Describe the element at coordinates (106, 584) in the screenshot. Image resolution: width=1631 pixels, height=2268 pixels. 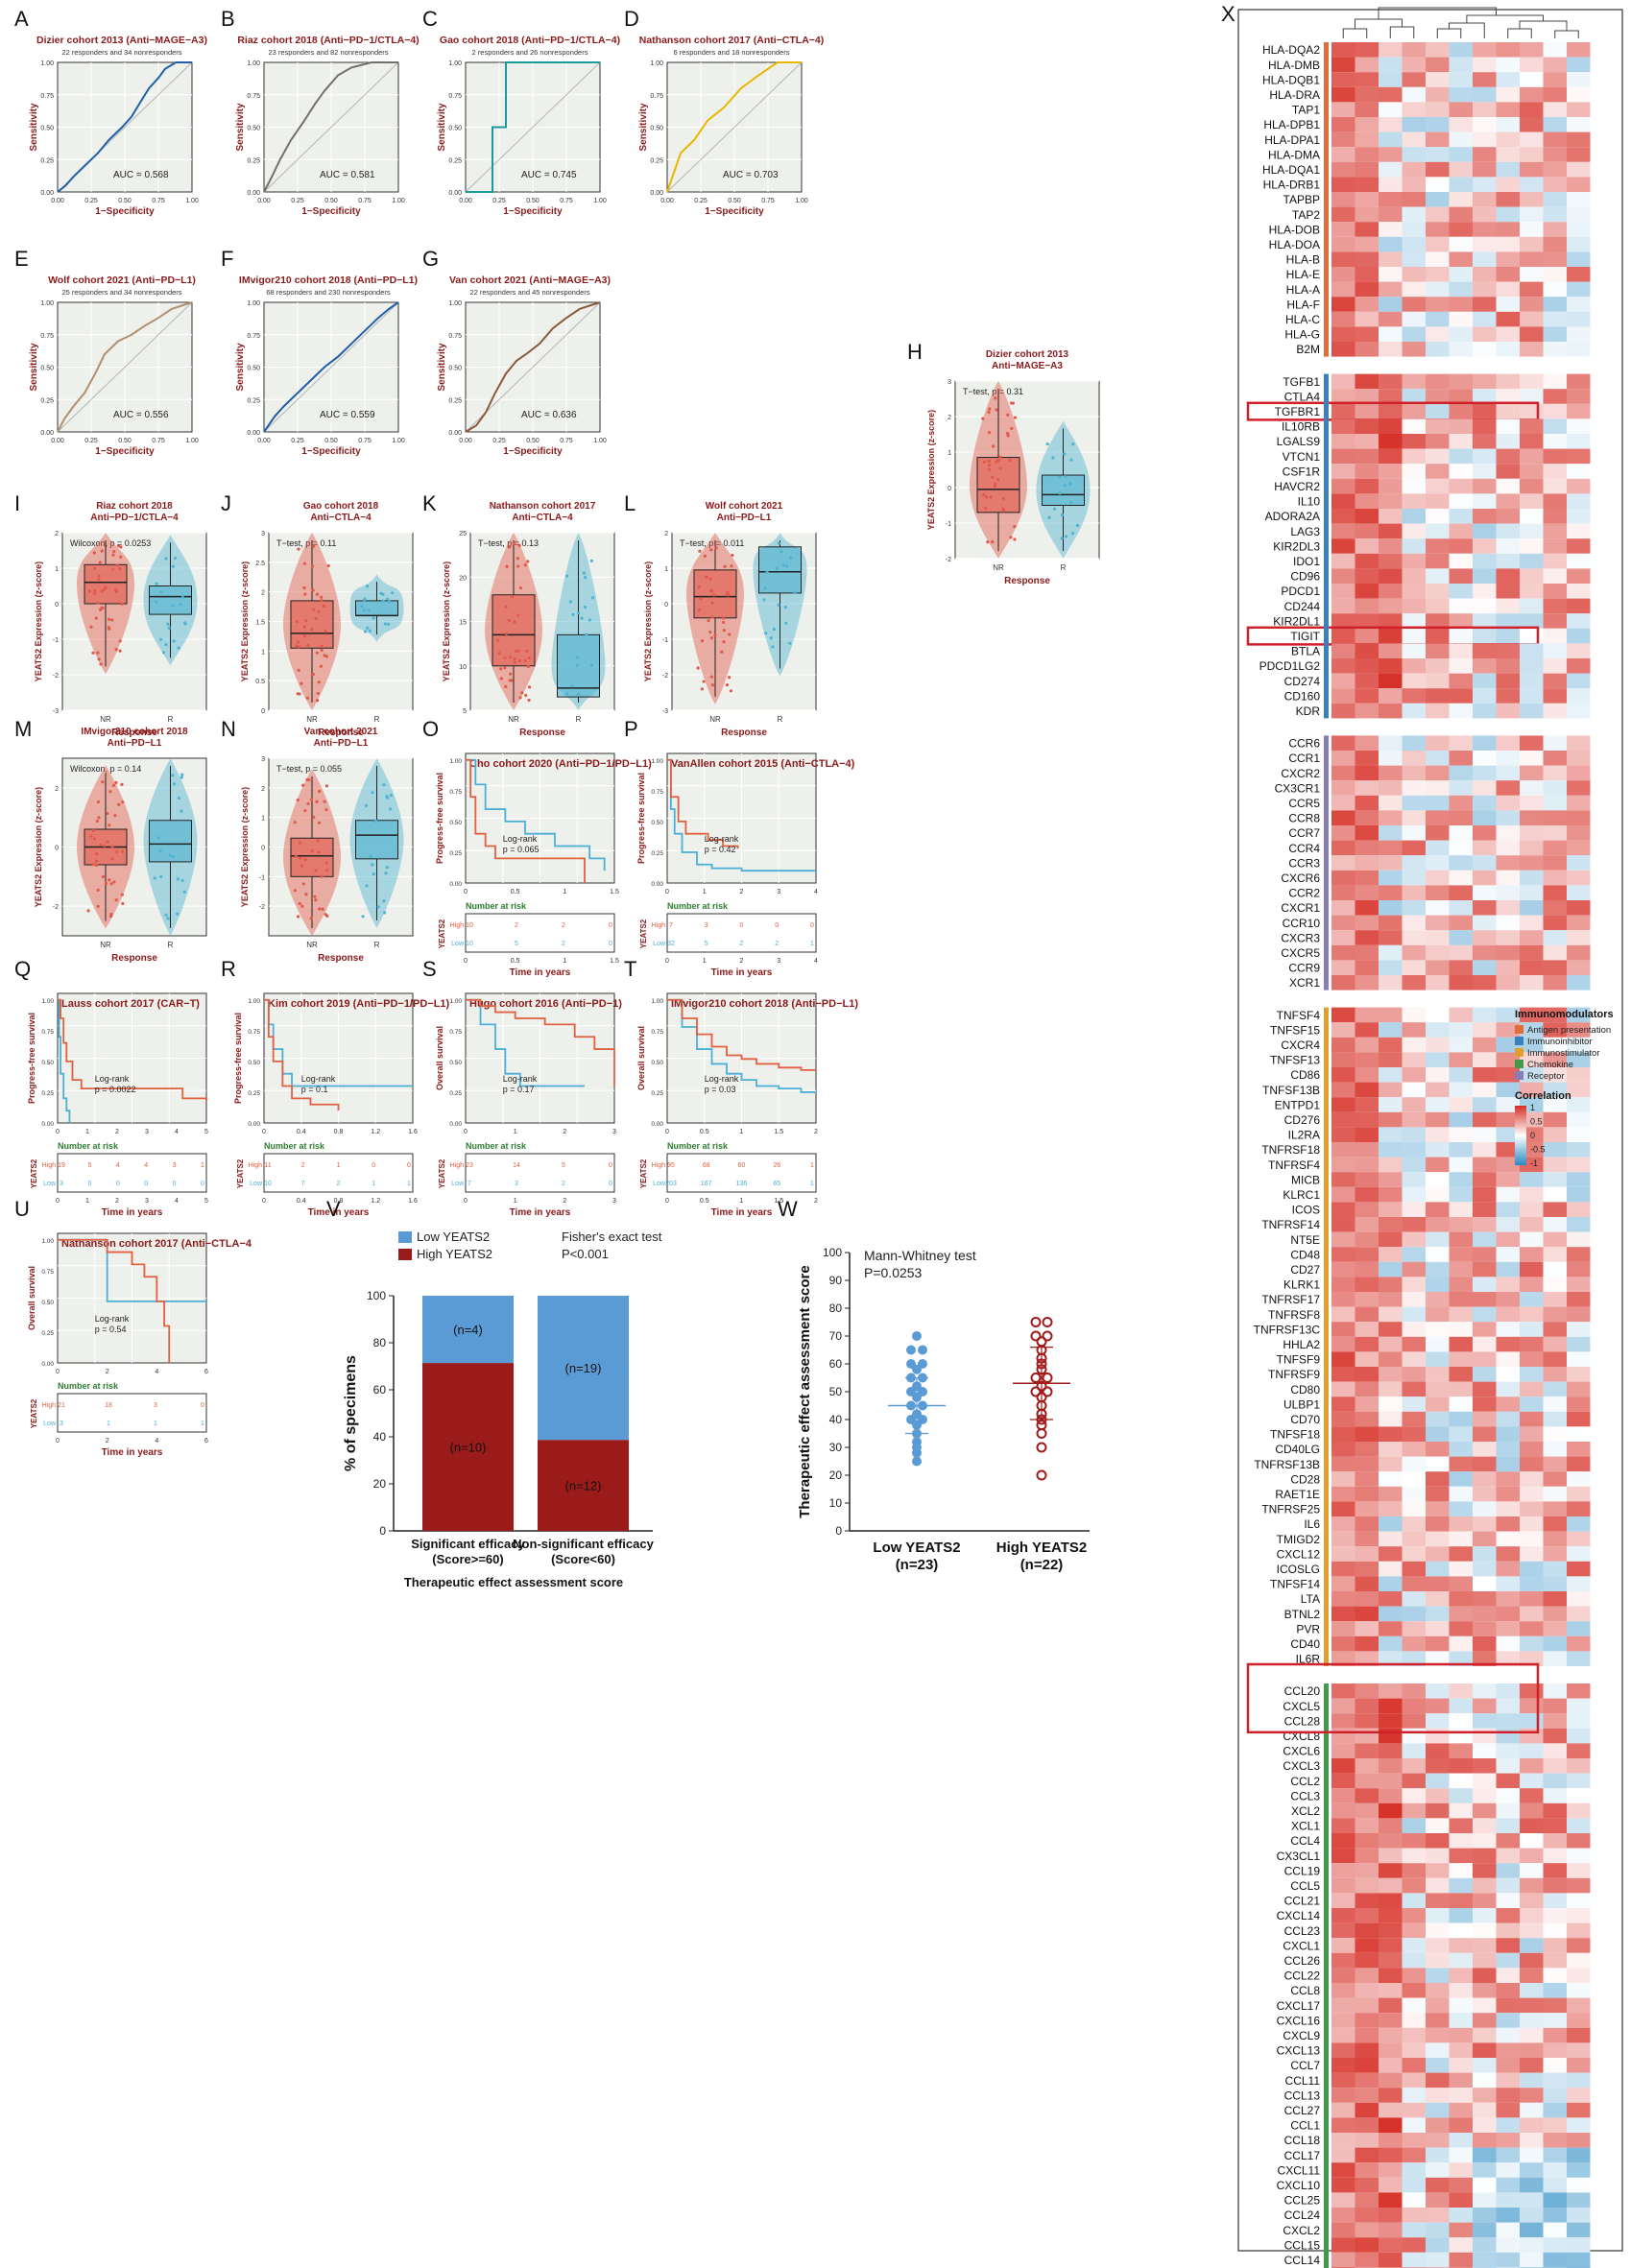
I see `box` at that location.